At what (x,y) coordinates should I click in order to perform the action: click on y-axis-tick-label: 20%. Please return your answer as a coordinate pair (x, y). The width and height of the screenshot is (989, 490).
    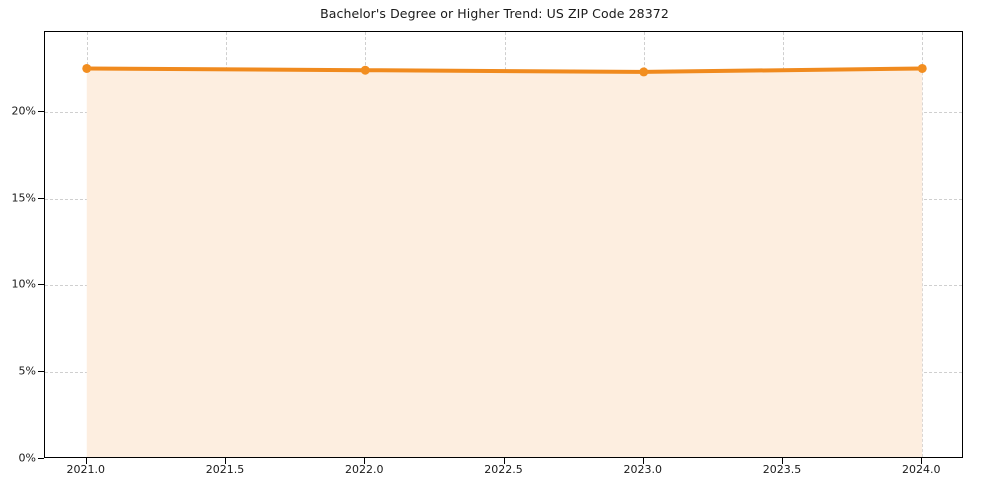
    Looking at the image, I should click on (23, 111).